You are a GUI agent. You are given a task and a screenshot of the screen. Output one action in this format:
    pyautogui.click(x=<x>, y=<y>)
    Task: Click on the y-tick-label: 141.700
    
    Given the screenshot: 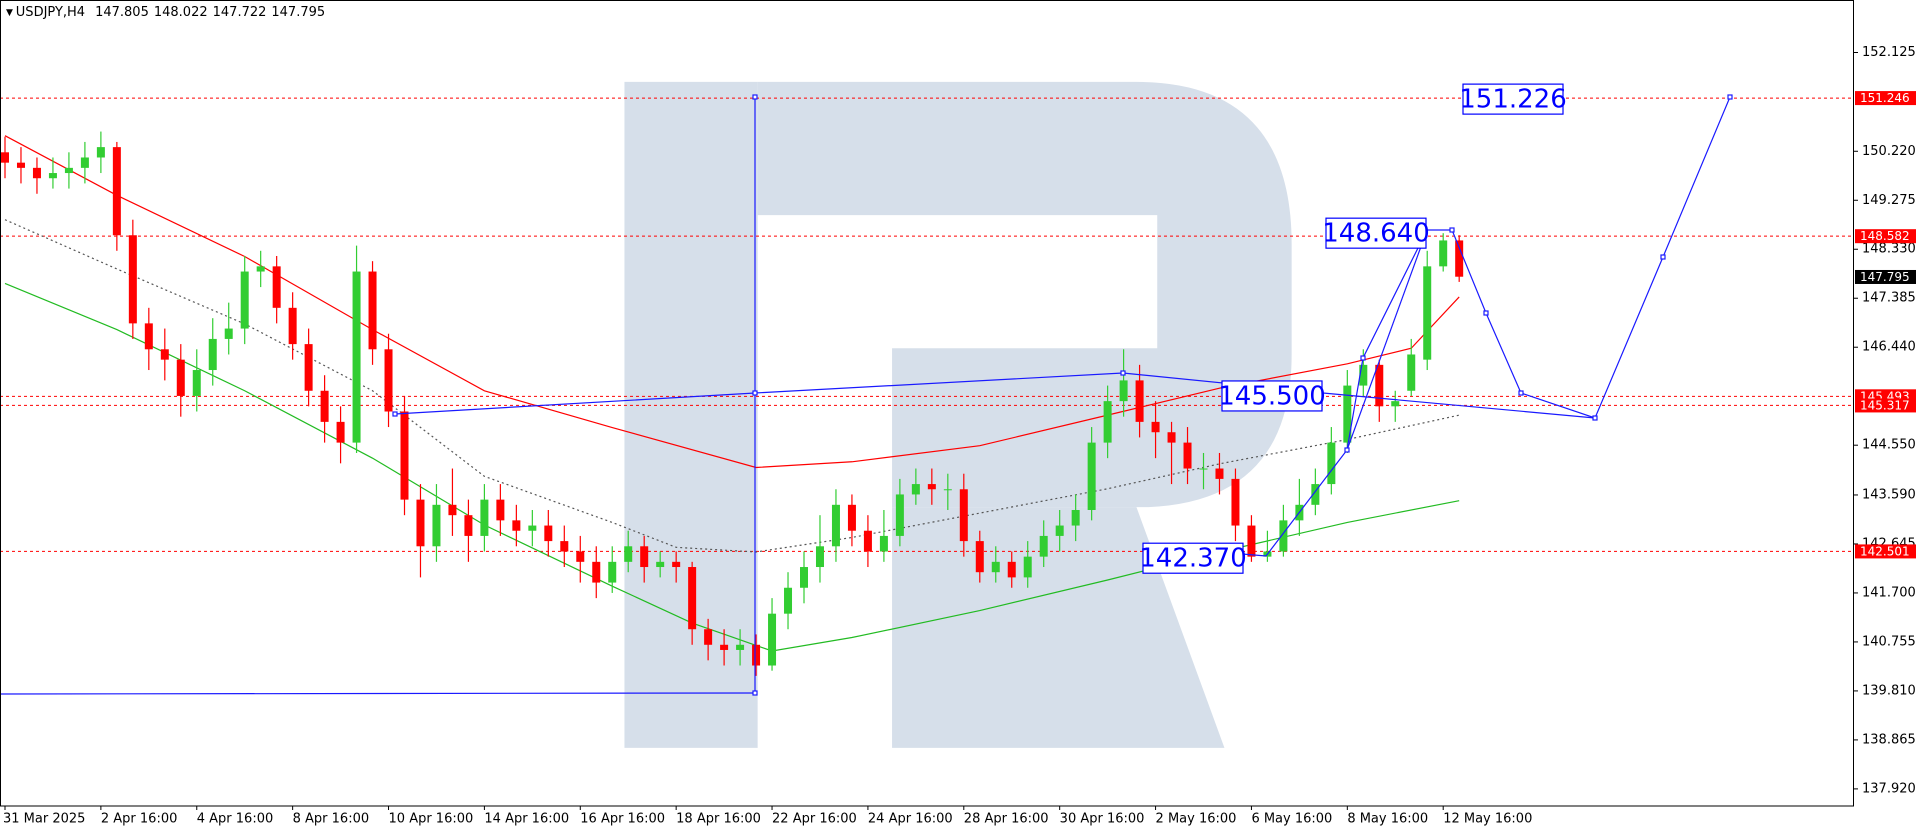 What is the action you would take?
    pyautogui.click(x=1889, y=592)
    